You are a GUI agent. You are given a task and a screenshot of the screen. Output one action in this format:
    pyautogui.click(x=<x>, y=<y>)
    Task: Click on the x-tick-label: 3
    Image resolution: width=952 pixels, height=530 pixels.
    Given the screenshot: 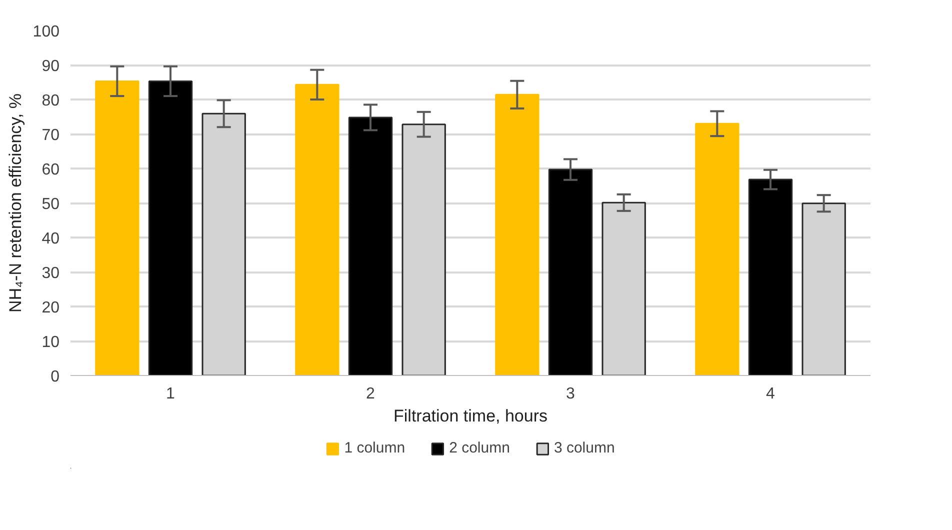 What is the action you would take?
    pyautogui.click(x=571, y=394)
    